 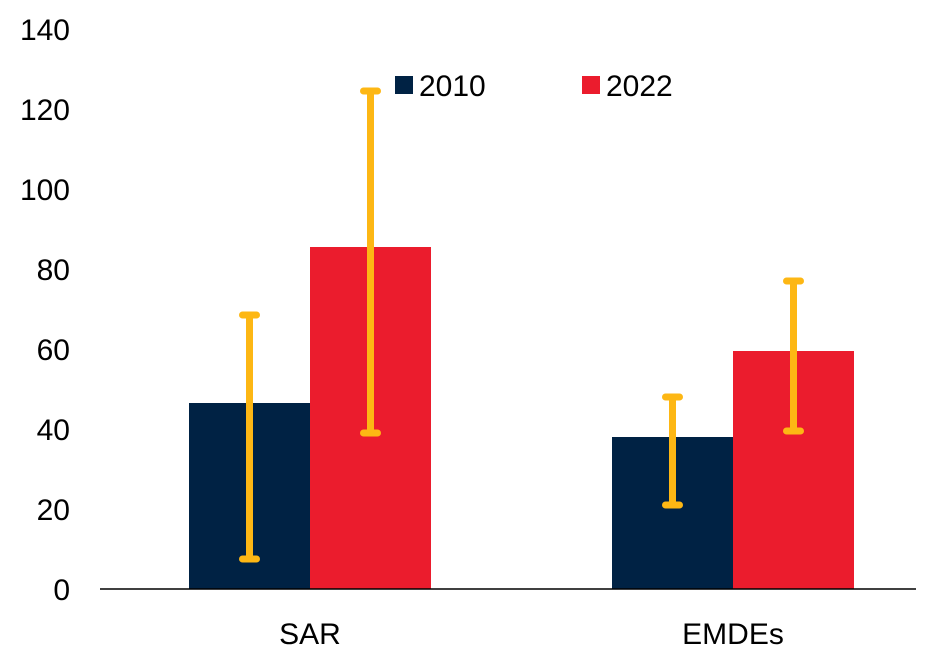 I want to click on error-bar-2010-EMDEs, so click(x=672, y=451).